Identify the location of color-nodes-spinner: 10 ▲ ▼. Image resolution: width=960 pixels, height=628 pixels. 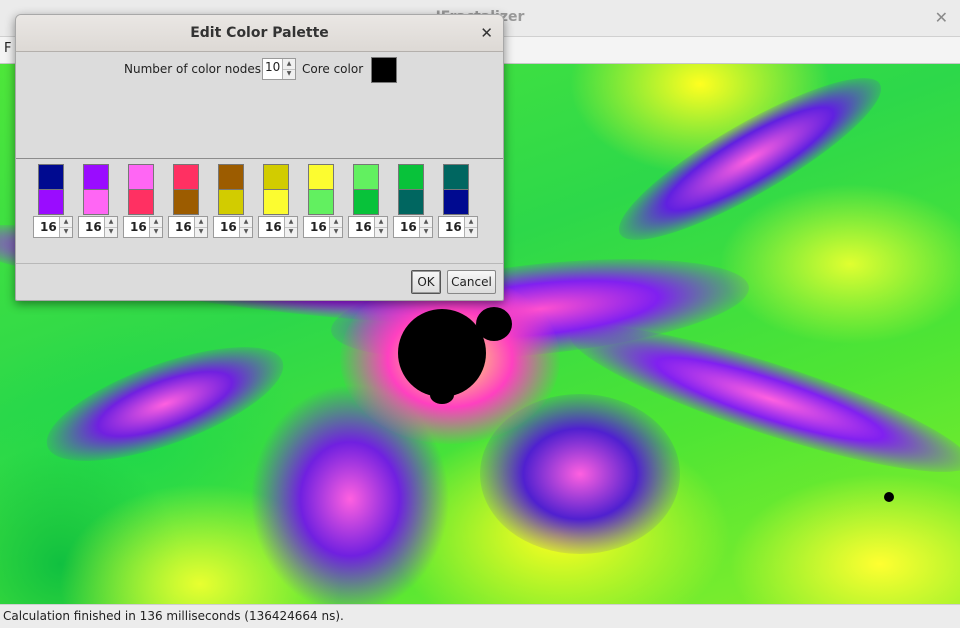
(279, 69).